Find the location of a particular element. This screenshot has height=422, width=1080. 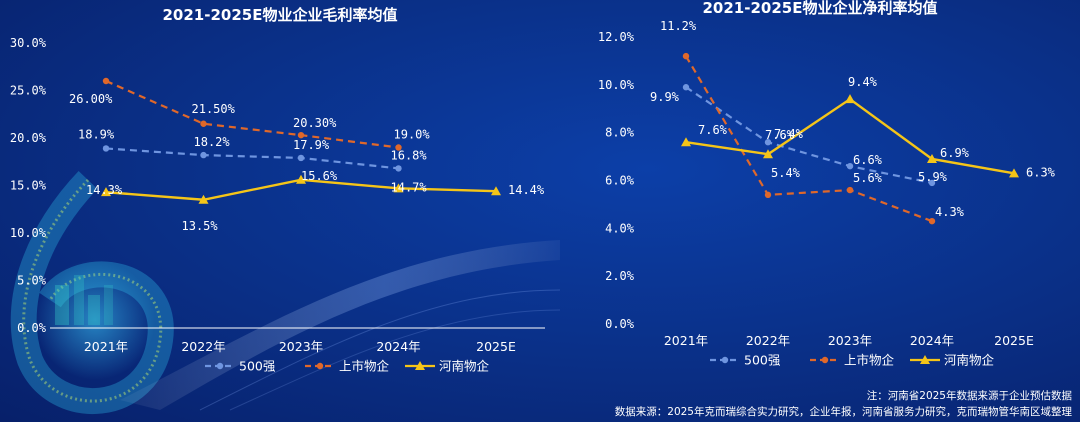

y-tick-label: 8.0% is located at coordinates (620, 133).